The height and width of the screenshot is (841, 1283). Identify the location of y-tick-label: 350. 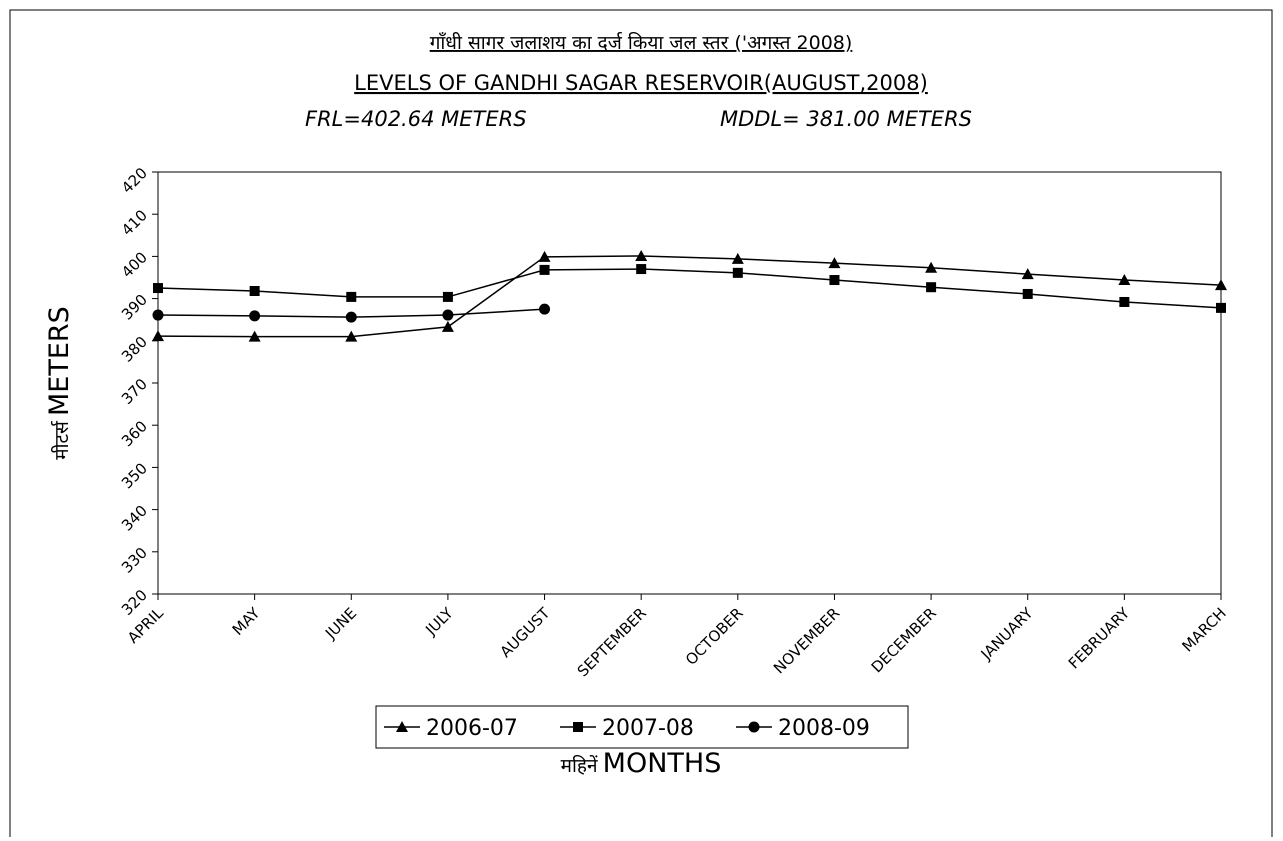
(134, 475).